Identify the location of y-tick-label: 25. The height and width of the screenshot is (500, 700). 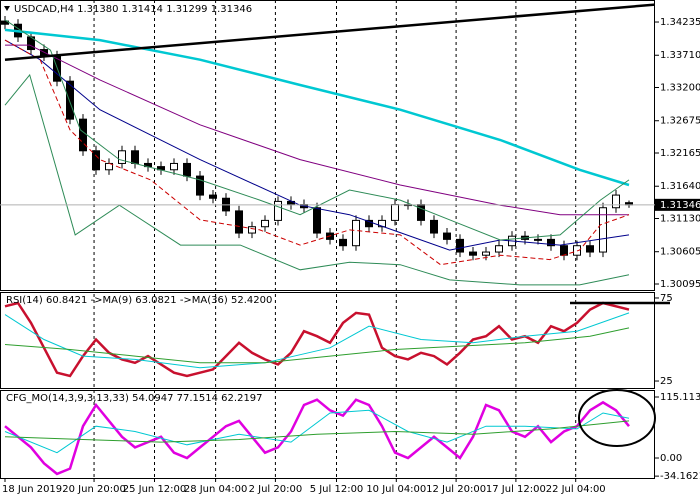
(666, 381).